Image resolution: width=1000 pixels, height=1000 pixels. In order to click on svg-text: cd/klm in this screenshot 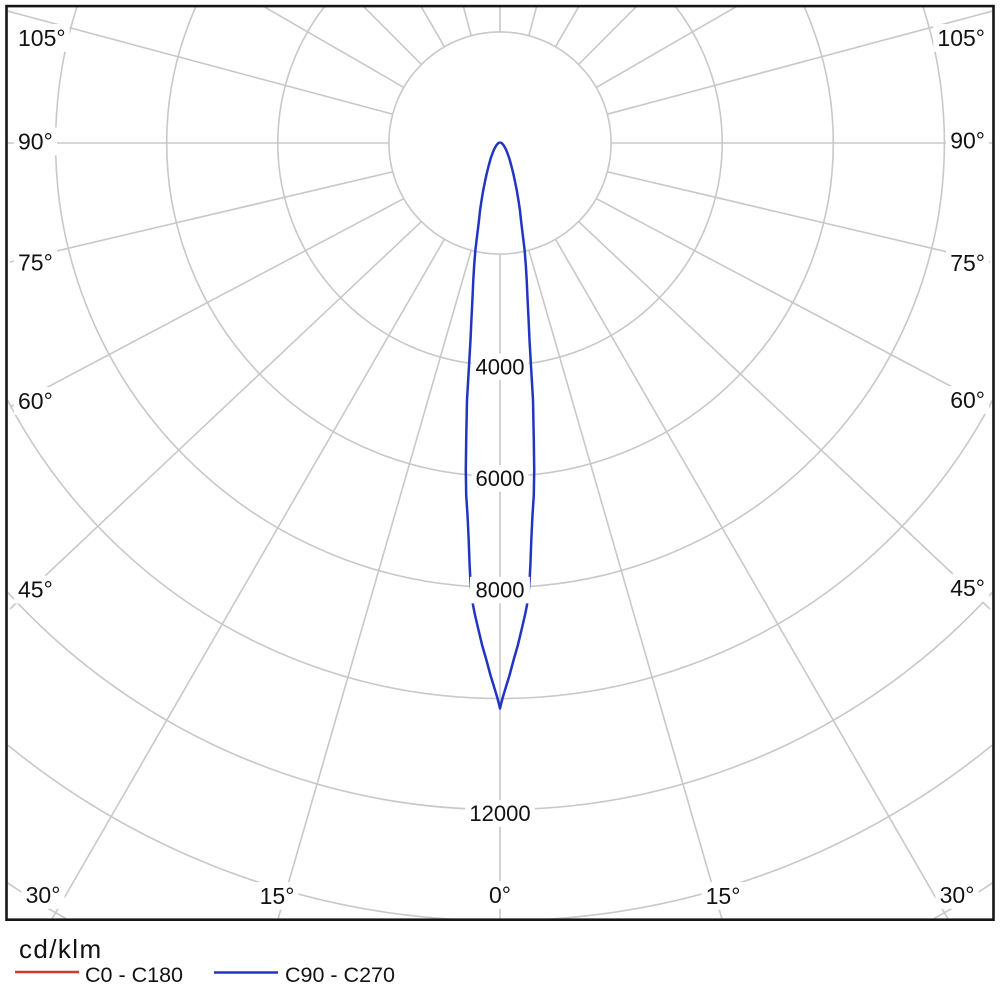, I will do `click(61, 949)`.